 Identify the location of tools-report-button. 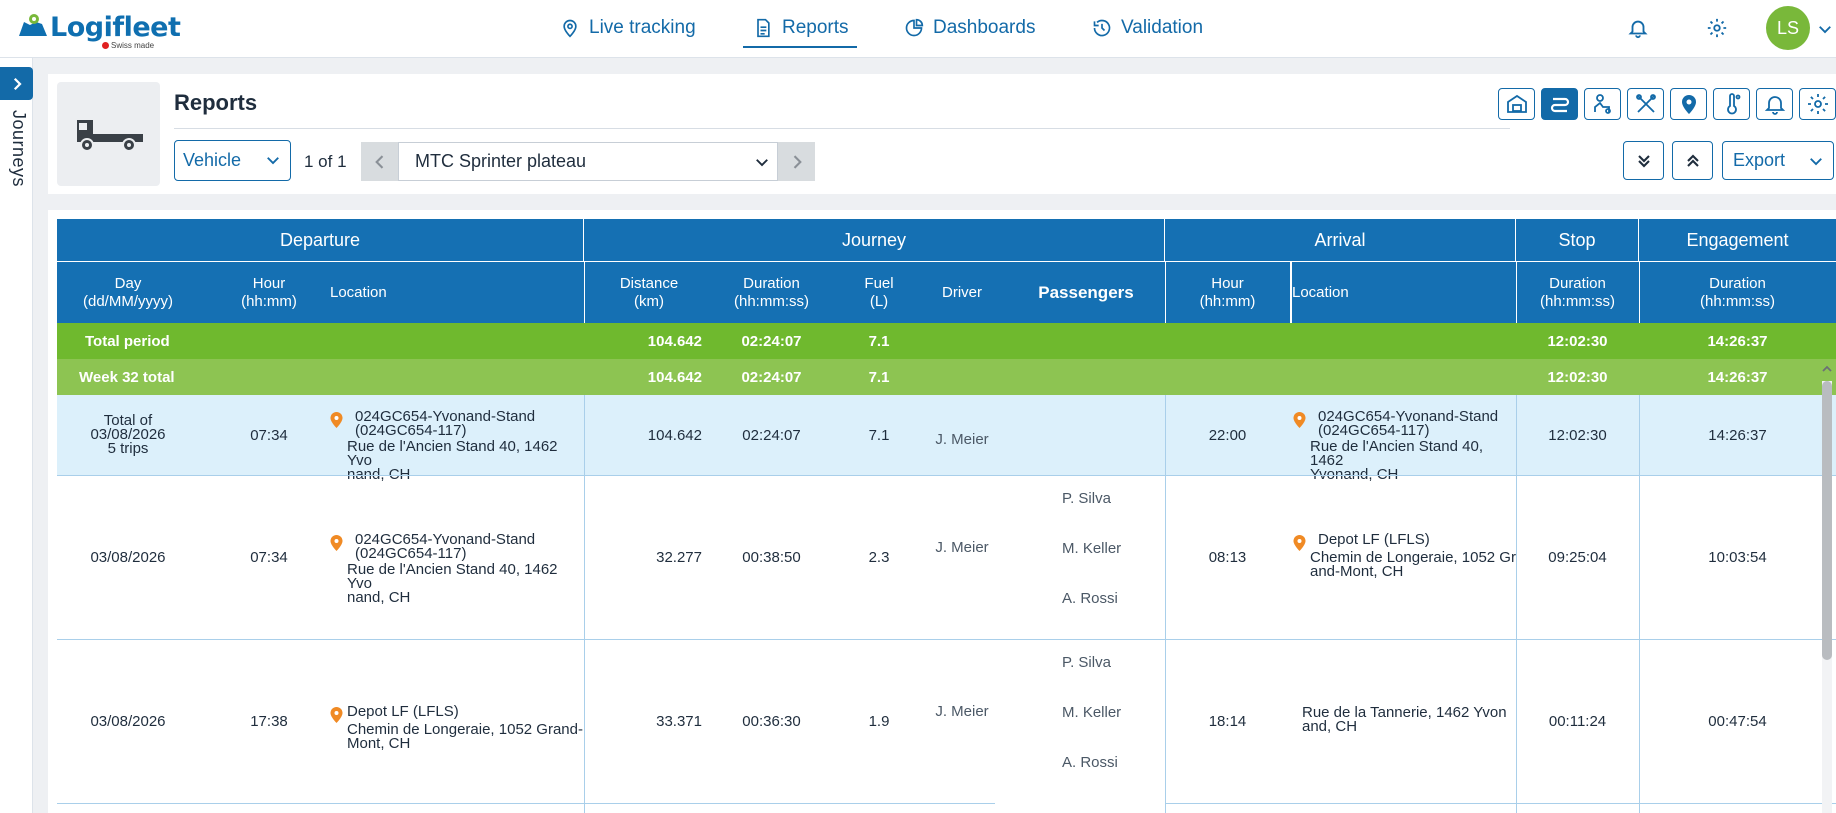
(1645, 104).